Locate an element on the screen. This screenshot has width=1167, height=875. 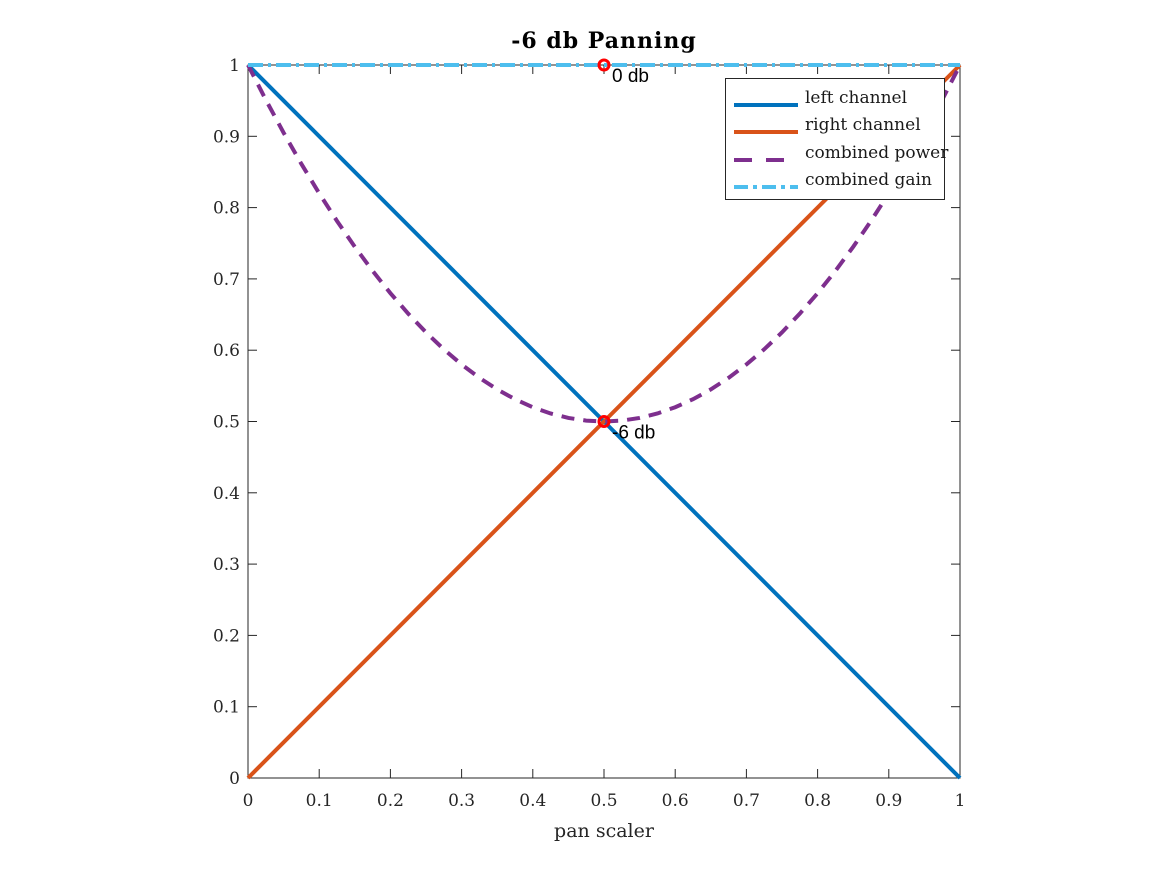
y-tick-label: 0.8 is located at coordinates (226, 209).